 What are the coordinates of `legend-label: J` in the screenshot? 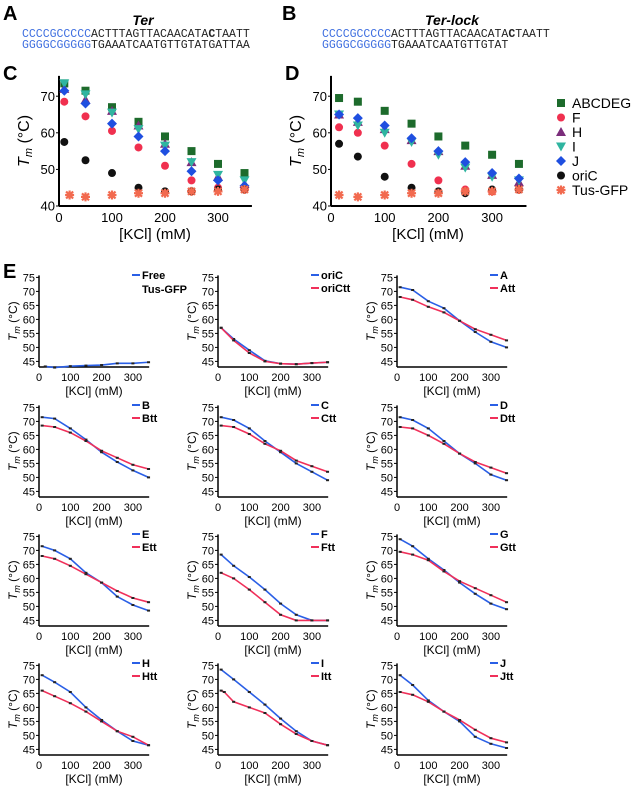 It's located at (503, 664).